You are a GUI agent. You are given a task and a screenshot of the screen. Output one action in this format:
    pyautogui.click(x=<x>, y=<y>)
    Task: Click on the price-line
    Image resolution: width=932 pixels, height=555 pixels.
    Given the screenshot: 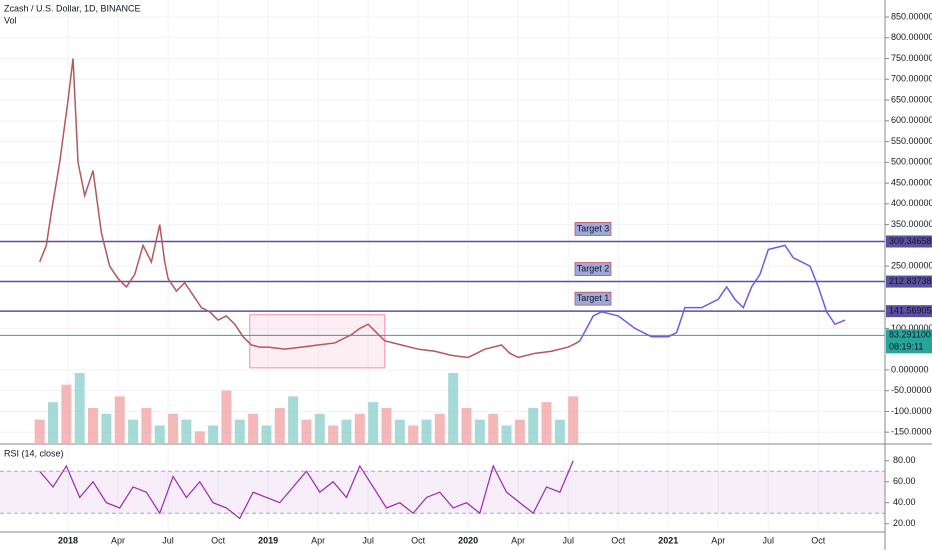 What is the action you would take?
    pyautogui.click(x=712, y=293)
    